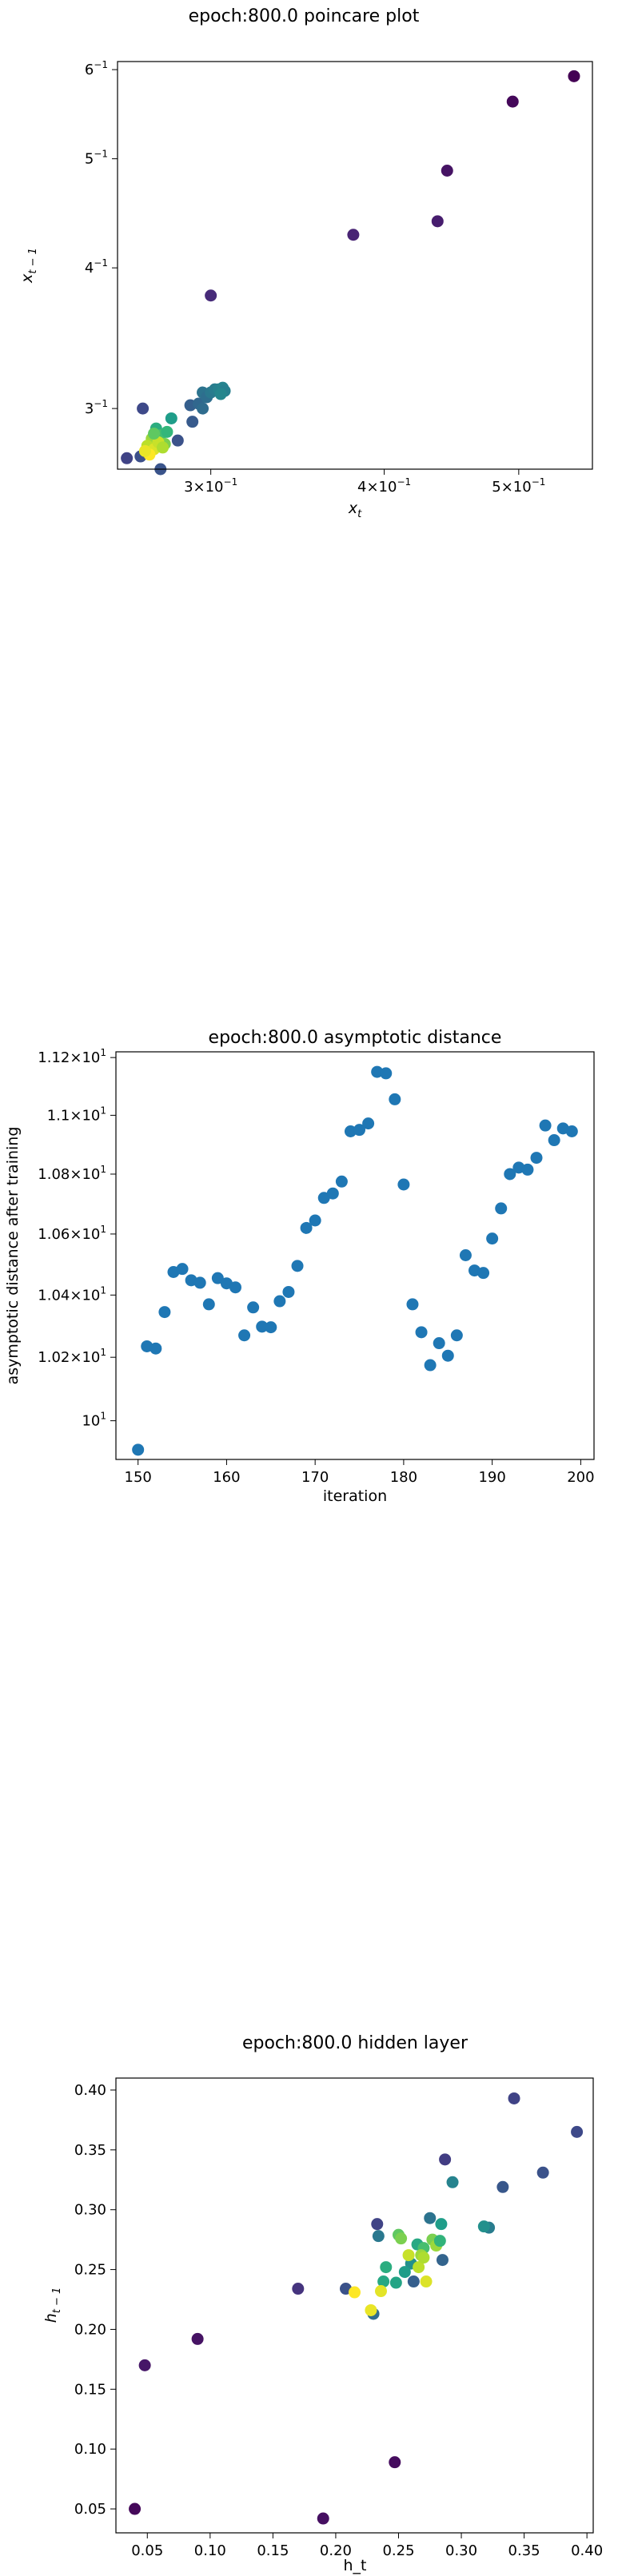 This screenshot has width=622, height=2576. What do you see at coordinates (304, 16) in the screenshot?
I see `chart-title: epoch:800.0 poincare plot` at bounding box center [304, 16].